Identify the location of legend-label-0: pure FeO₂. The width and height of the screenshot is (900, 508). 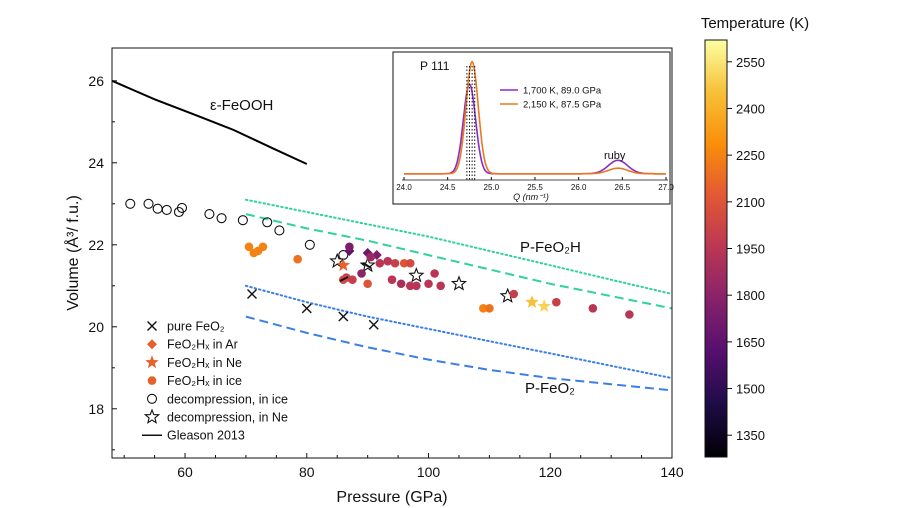
(196, 327).